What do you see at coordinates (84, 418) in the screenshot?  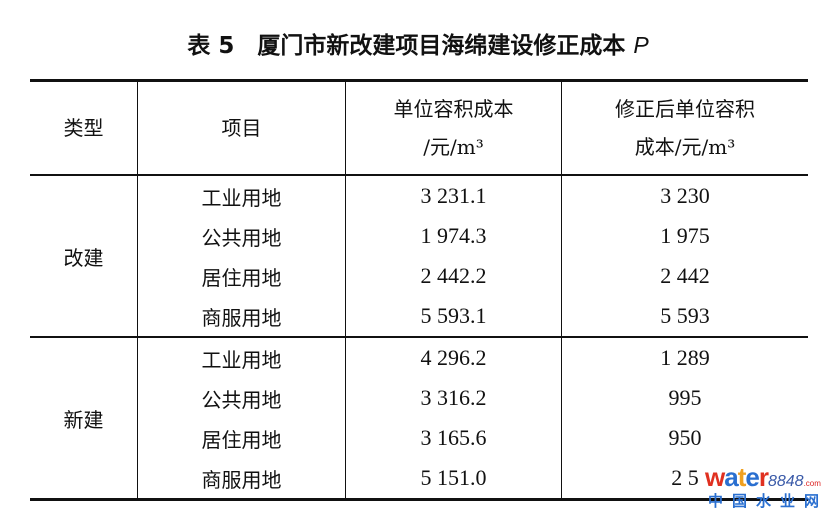 I see `type-cell: 新建` at bounding box center [84, 418].